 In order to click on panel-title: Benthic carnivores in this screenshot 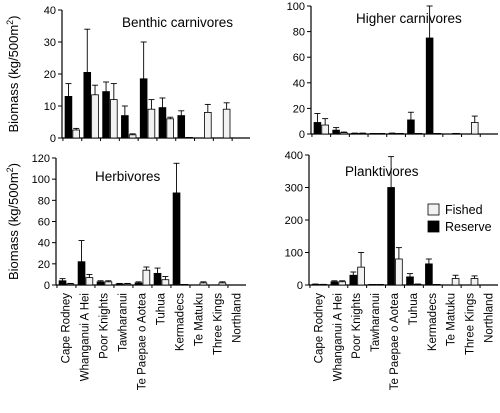, I will do `click(177, 22)`.